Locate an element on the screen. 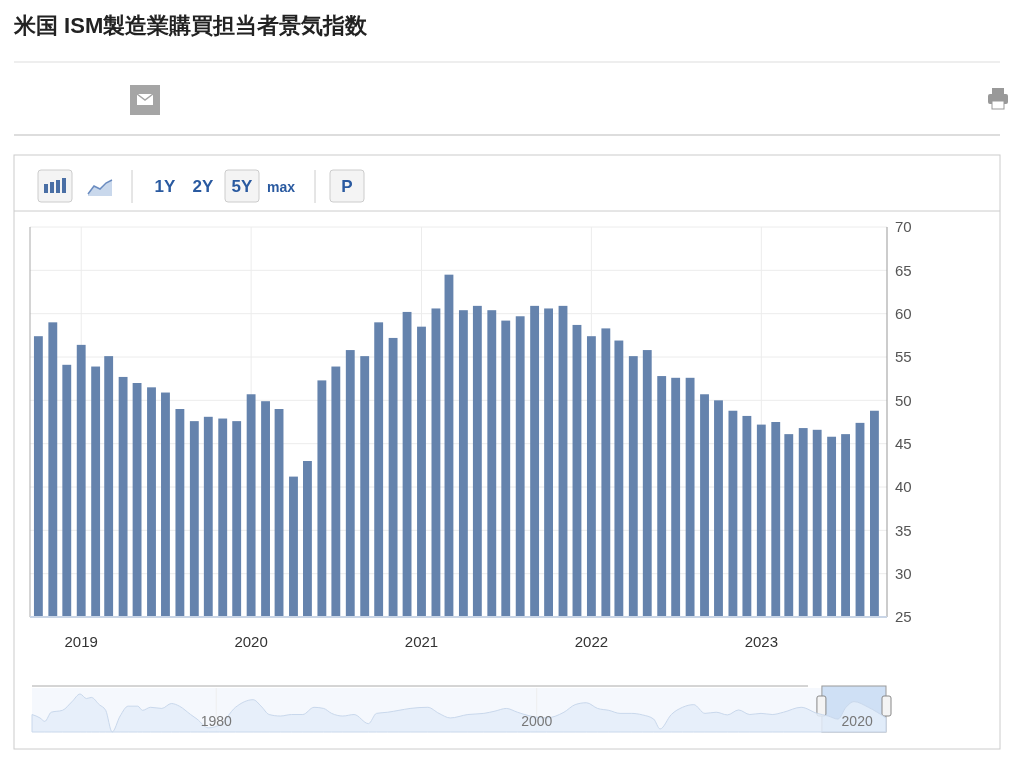  y-tick-label: 65 is located at coordinates (903, 270).